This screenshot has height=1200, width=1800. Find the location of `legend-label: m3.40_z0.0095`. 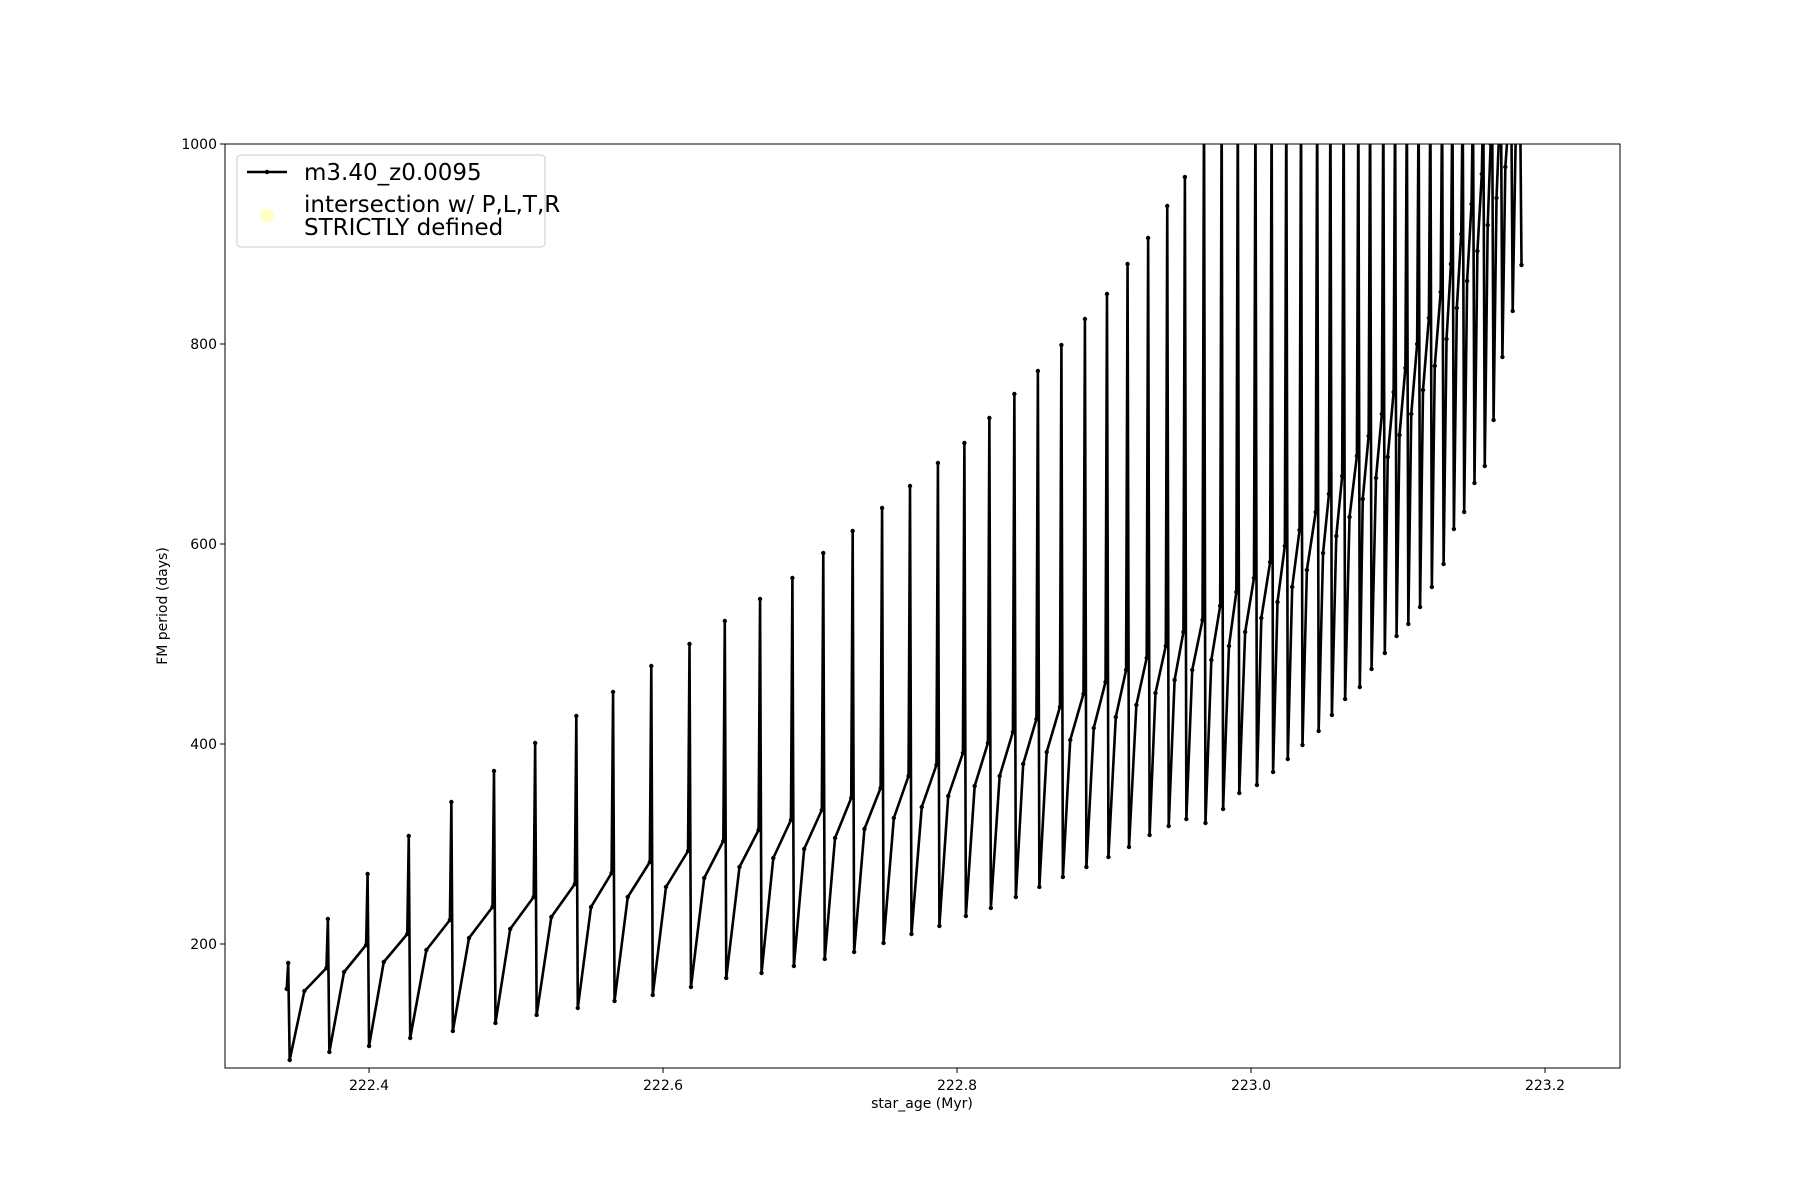

legend-label: m3.40_z0.0095 is located at coordinates (393, 173).